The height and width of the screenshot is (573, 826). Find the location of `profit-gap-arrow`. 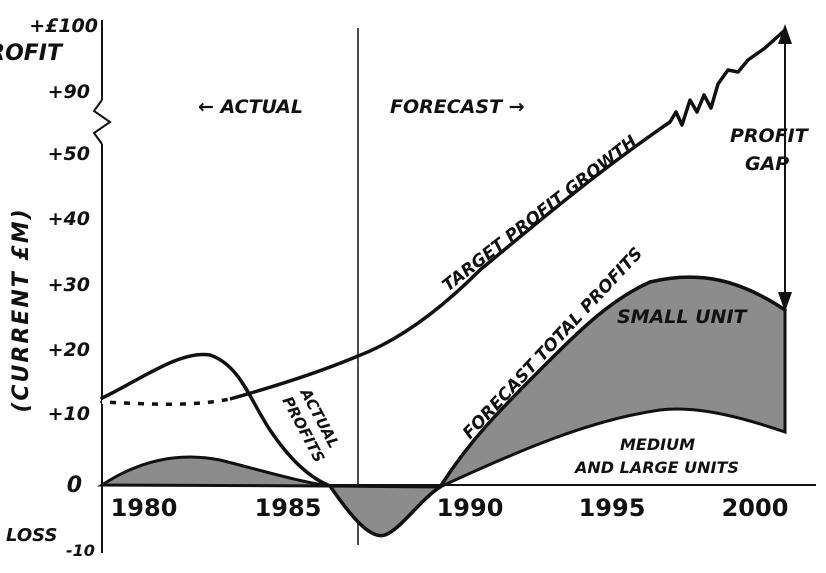

profit-gap-arrow is located at coordinates (785, 168).